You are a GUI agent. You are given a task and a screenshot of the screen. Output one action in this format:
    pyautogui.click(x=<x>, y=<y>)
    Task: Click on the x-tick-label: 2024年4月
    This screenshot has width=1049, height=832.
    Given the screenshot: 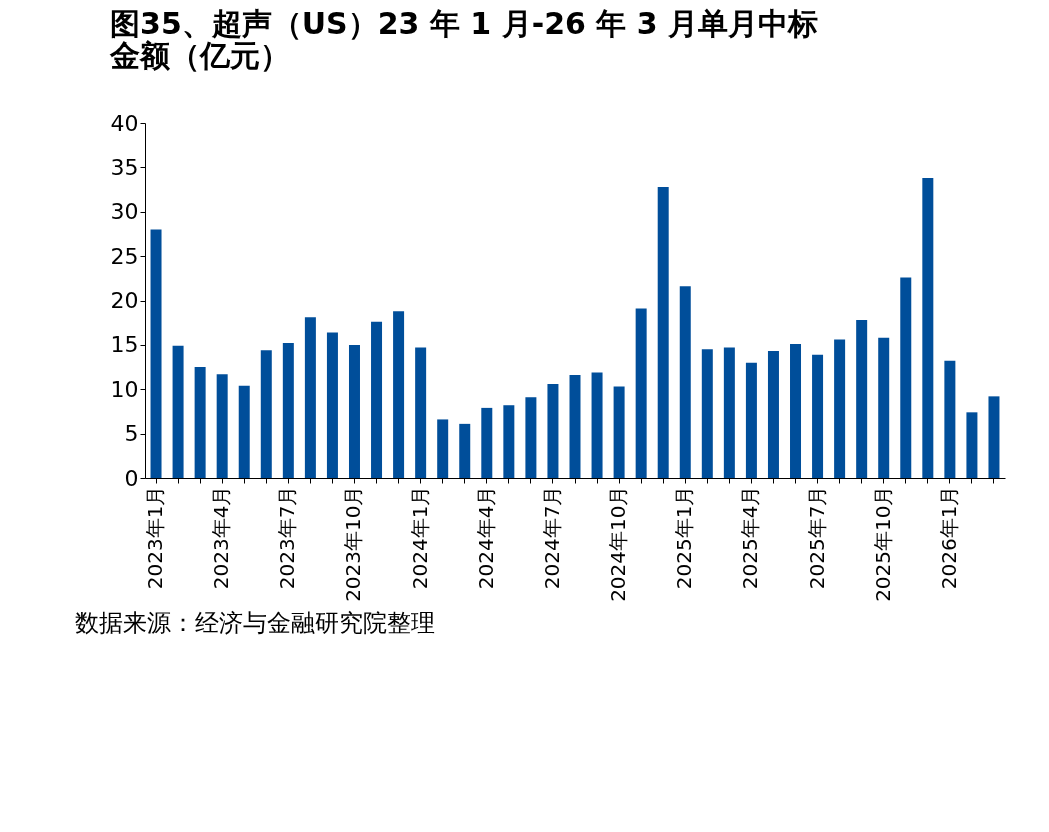 What is the action you would take?
    pyautogui.click(x=485, y=537)
    